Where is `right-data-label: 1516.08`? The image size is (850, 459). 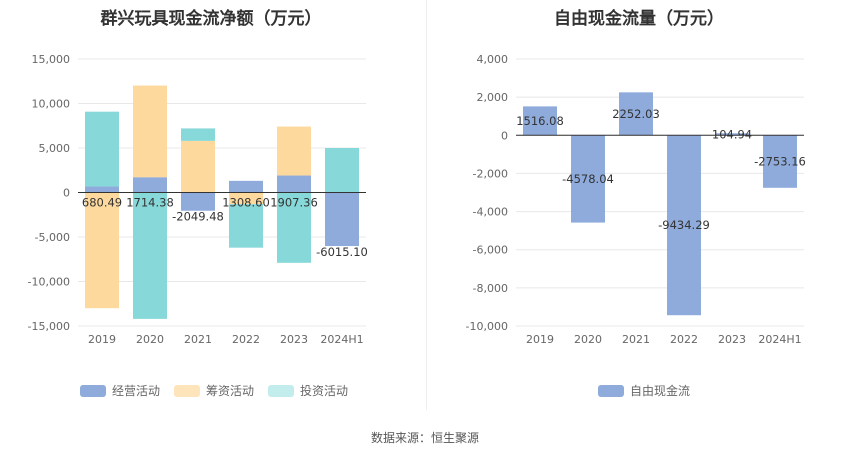
right-data-label: 1516.08 is located at coordinates (540, 121).